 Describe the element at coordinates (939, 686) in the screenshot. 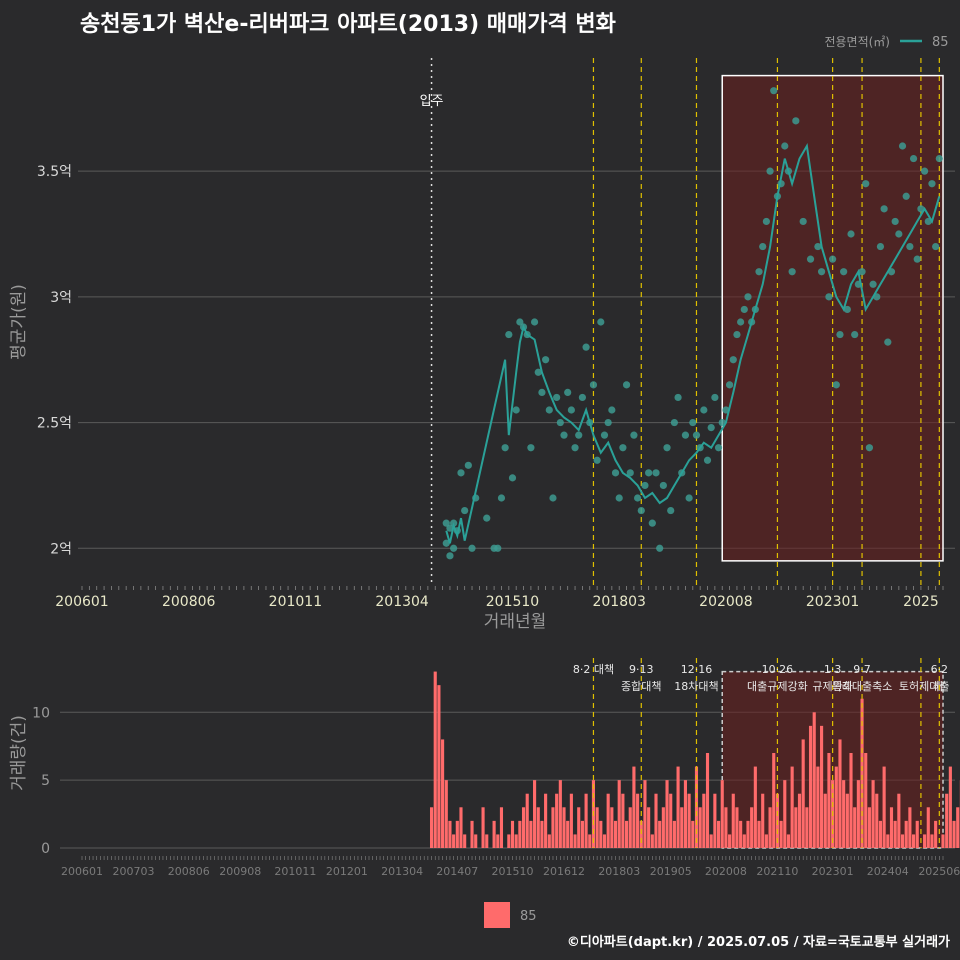

I see `policy-name-label: 대출` at that location.